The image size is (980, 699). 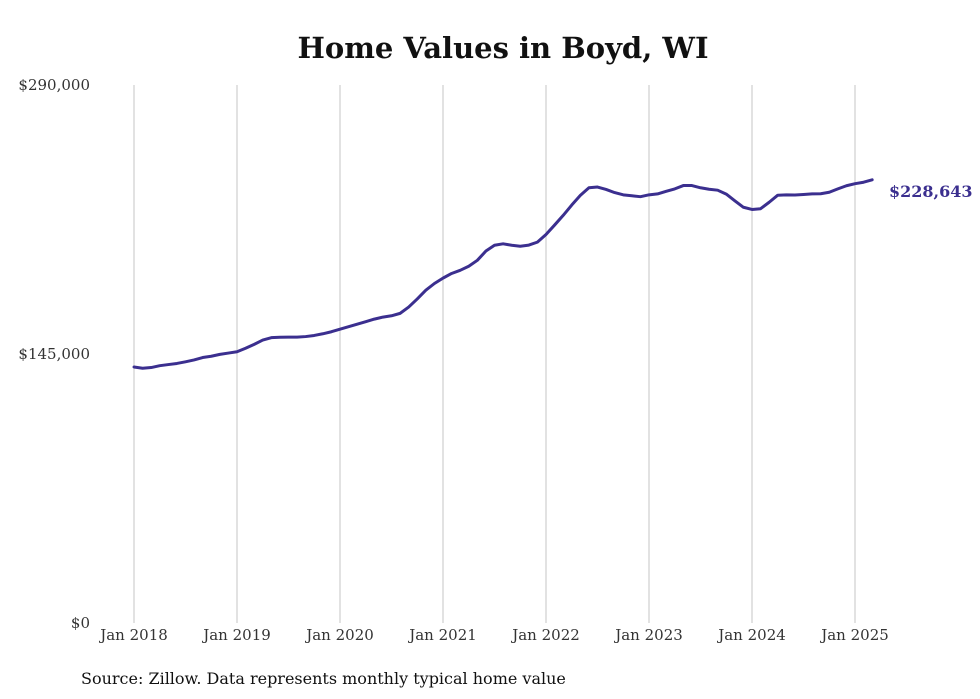 What do you see at coordinates (545, 635) in the screenshot?
I see `x-tick-label: Jan 2022` at bounding box center [545, 635].